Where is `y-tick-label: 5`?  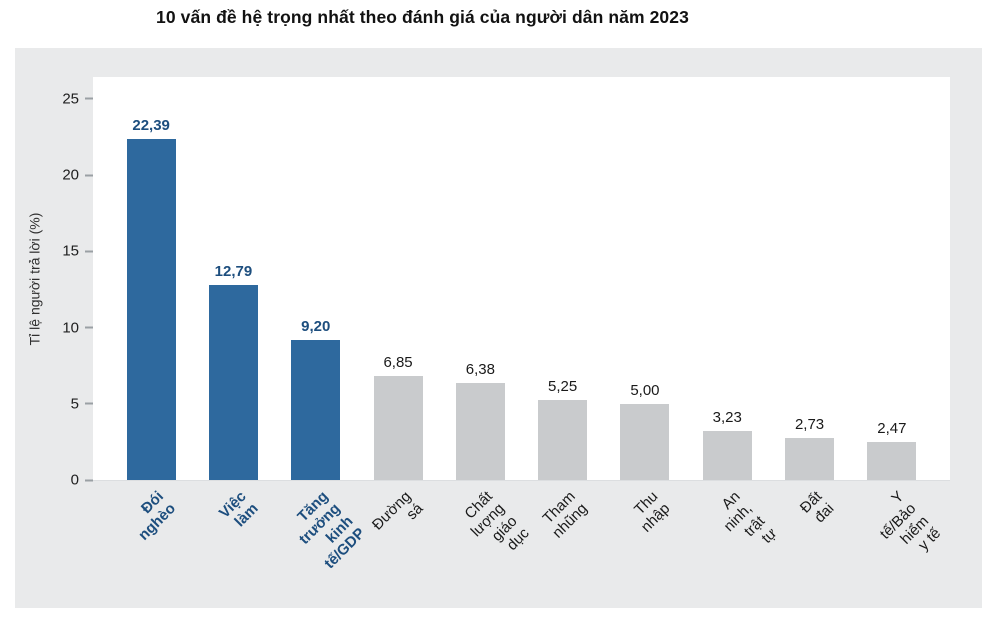 y-tick-label: 5 is located at coordinates (74, 404).